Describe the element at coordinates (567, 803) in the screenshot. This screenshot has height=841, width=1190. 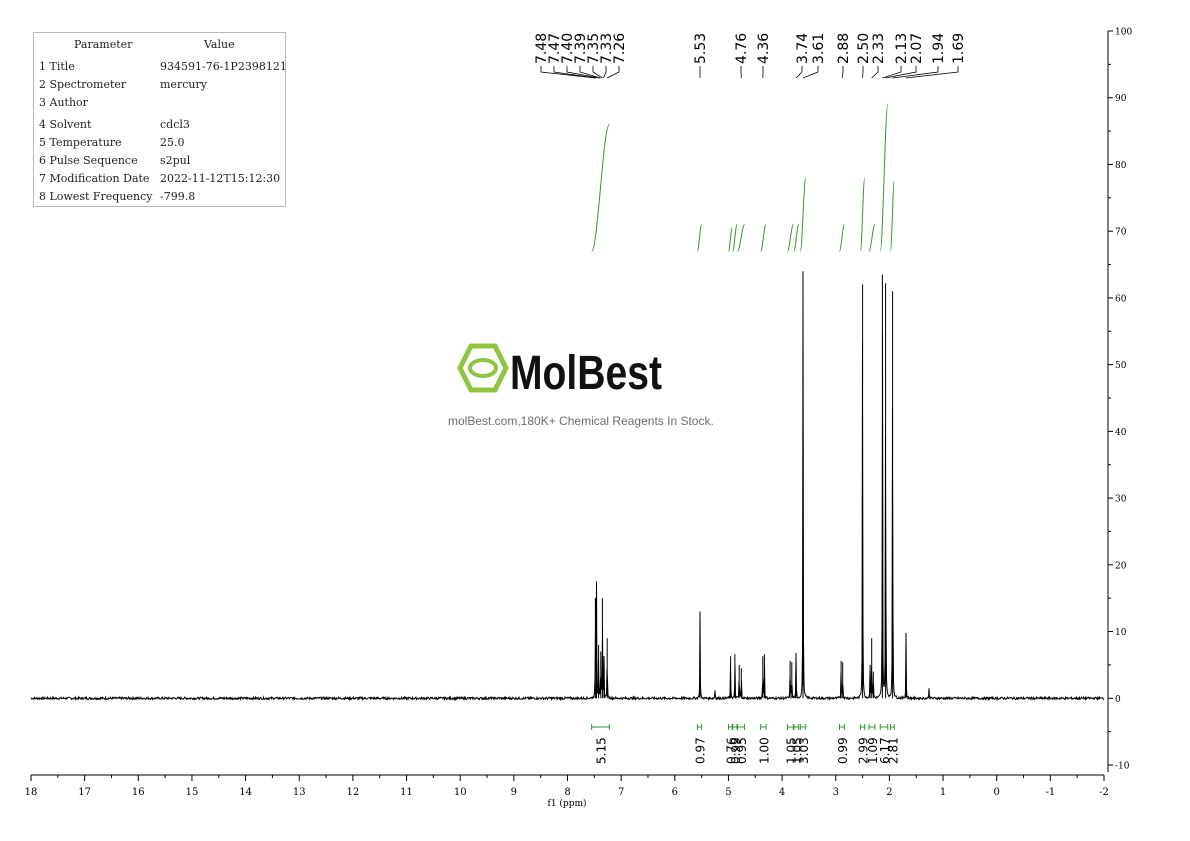
I see `x-axis-label: f1 (ppm)` at that location.